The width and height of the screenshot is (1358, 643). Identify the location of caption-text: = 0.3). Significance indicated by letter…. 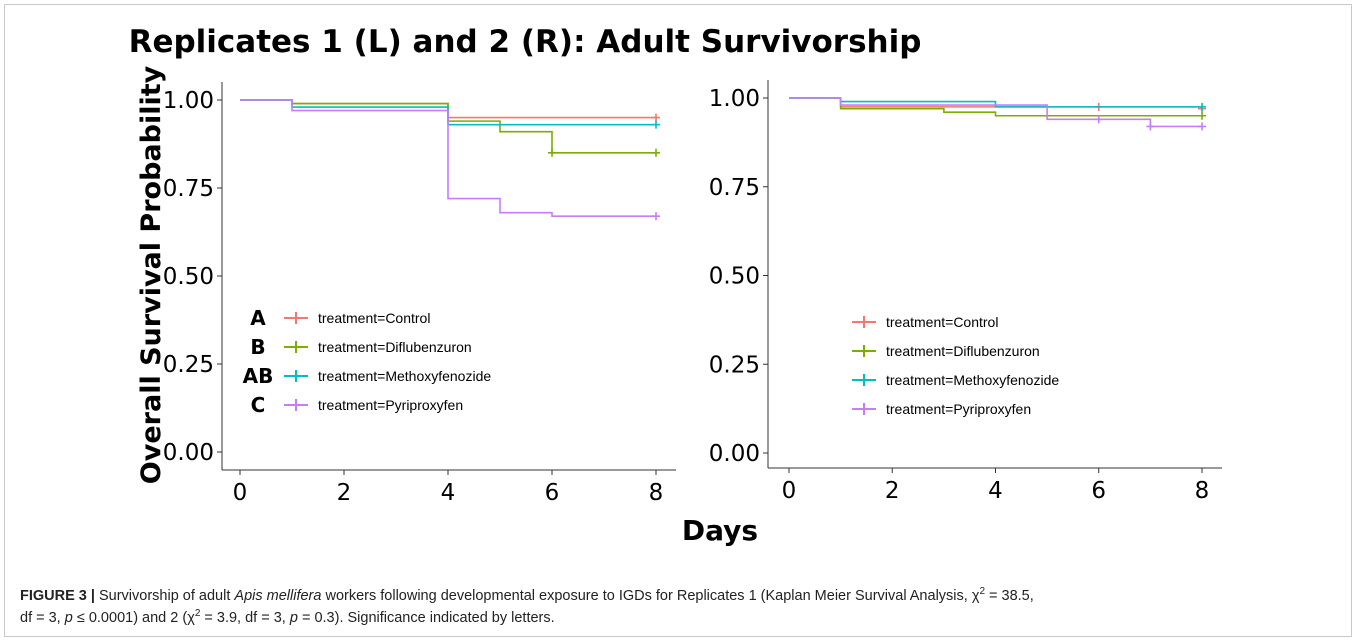
(426, 618).